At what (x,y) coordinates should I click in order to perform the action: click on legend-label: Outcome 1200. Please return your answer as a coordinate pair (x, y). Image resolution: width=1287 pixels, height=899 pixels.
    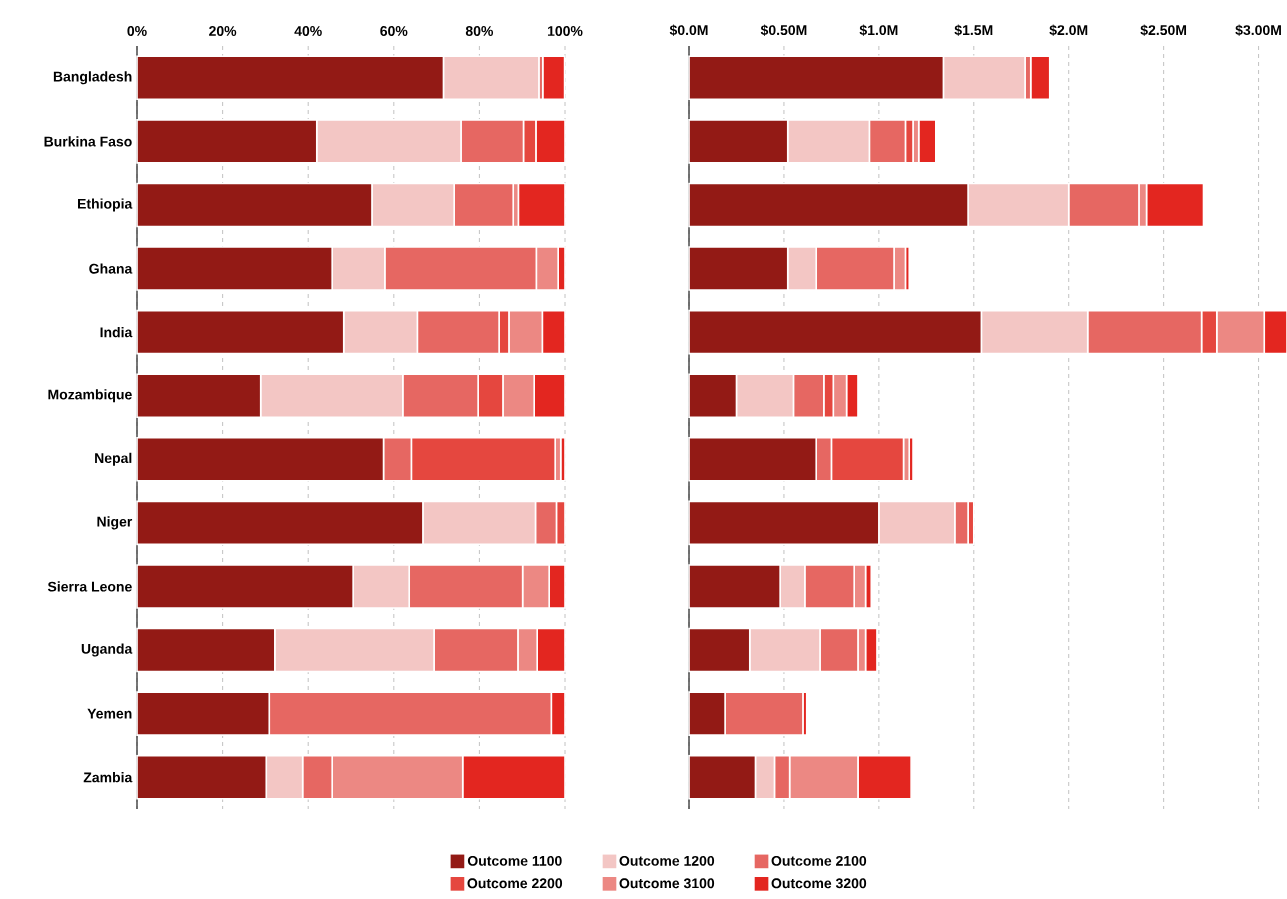
    Looking at the image, I should click on (667, 860).